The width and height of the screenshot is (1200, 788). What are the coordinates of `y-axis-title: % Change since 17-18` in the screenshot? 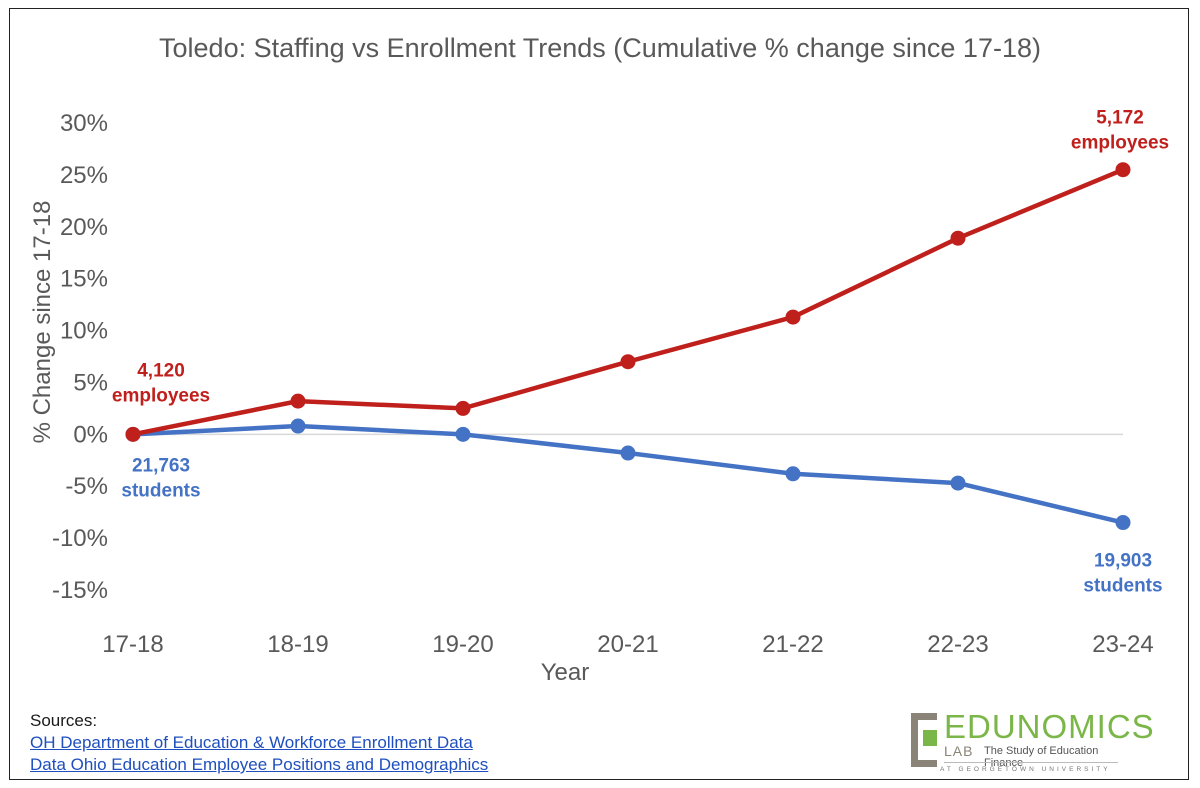 It's located at (42, 322).